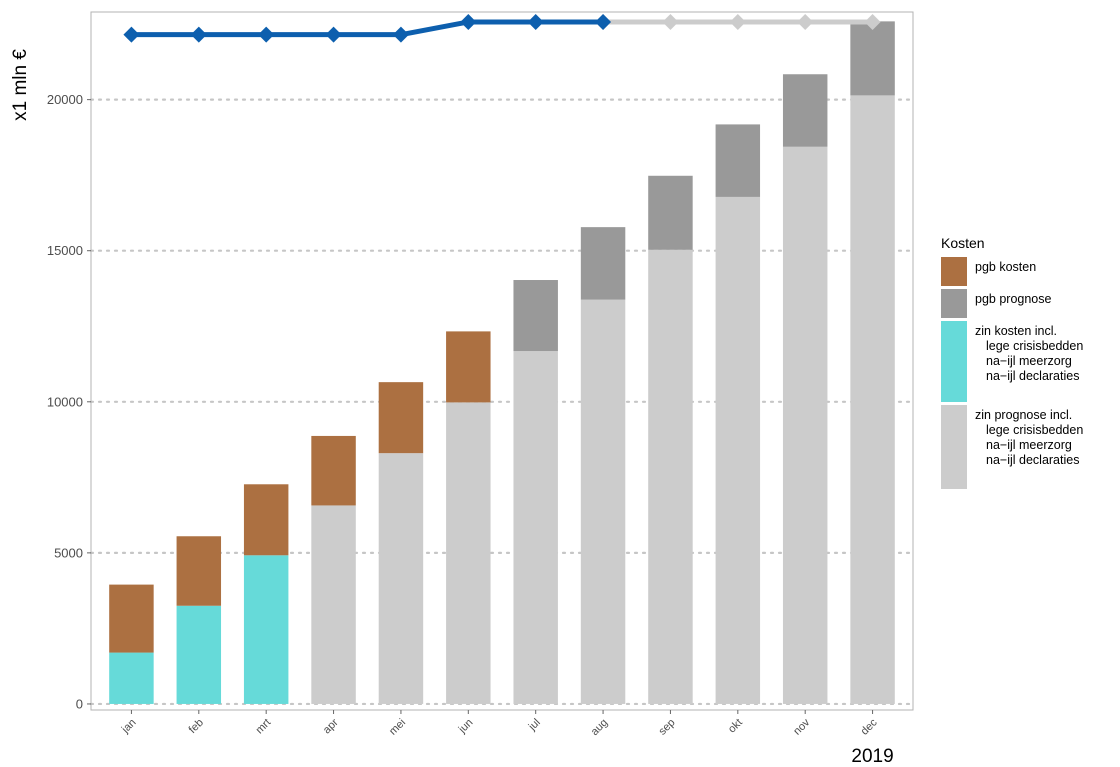  I want to click on y-axis-title: x1 mln €, so click(20, 85).